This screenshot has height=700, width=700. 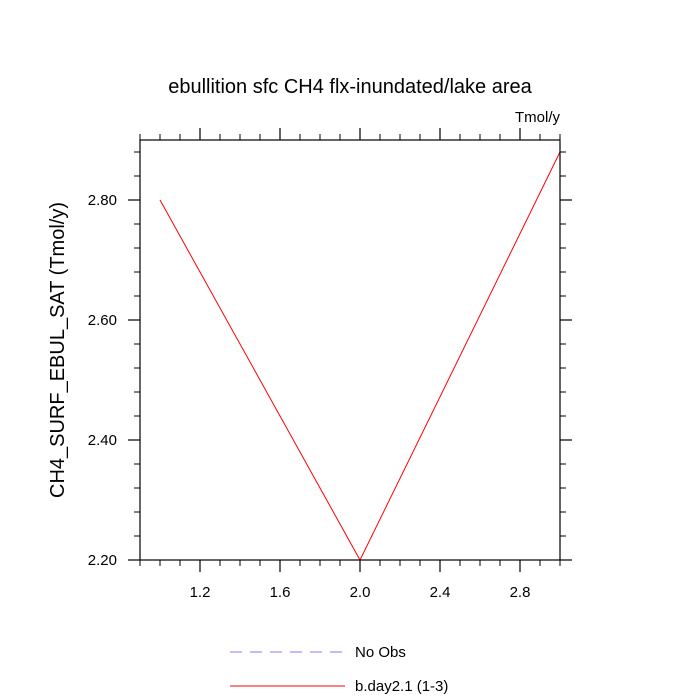 What do you see at coordinates (280, 592) in the screenshot?
I see `x-tick-label: 1.6` at bounding box center [280, 592].